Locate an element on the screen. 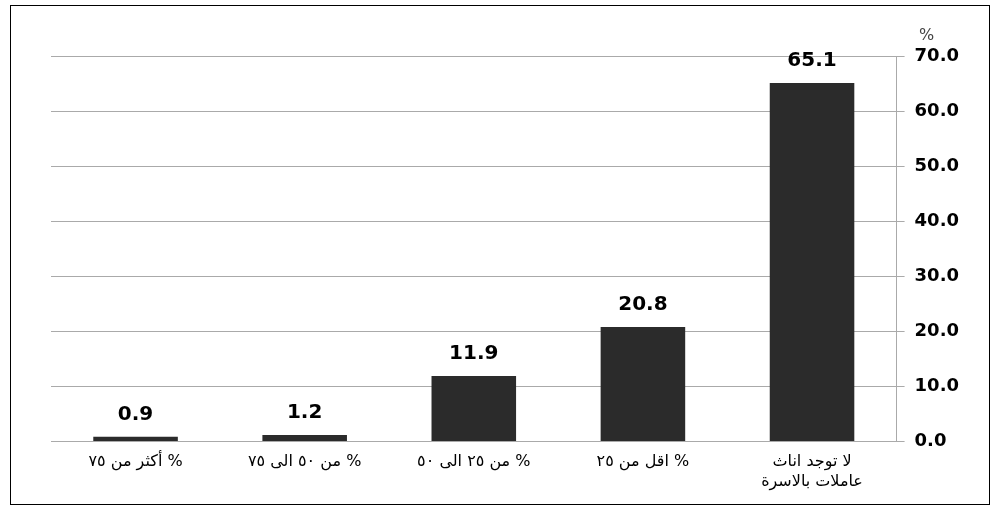 This screenshot has width=1002, height=513. x-tick-label: من ٥٠ الى ٧٥ % is located at coordinates (305, 461).